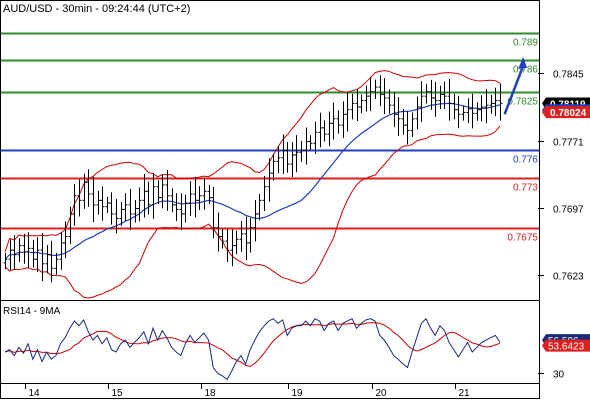 The image size is (590, 400). I want to click on arrow-head, so click(523, 62).